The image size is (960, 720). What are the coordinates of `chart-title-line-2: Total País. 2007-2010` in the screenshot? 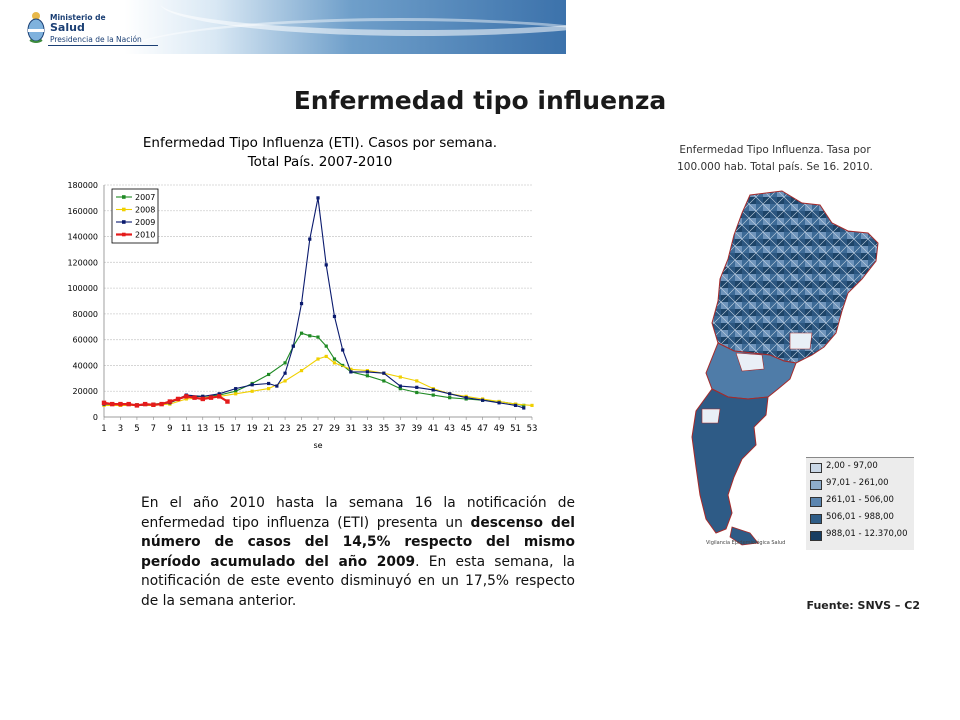 It's located at (320, 162).